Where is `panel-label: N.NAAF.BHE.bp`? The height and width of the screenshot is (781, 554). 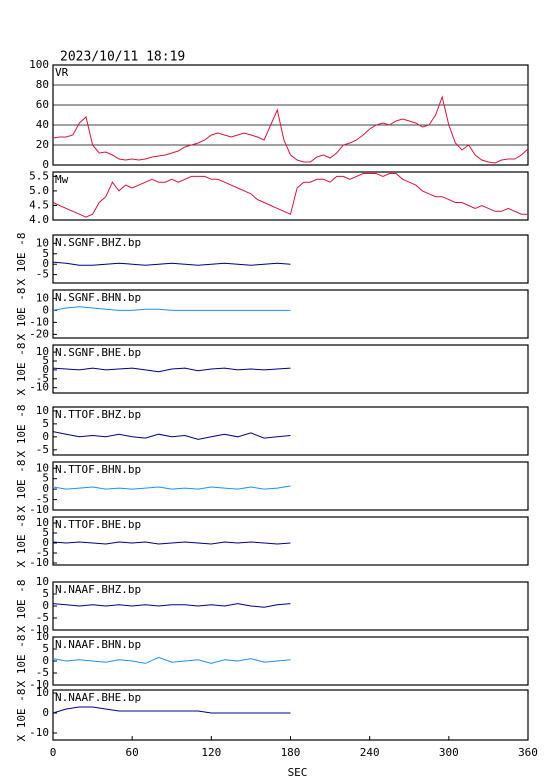 panel-label: N.NAAF.BHE.bp is located at coordinates (98, 697).